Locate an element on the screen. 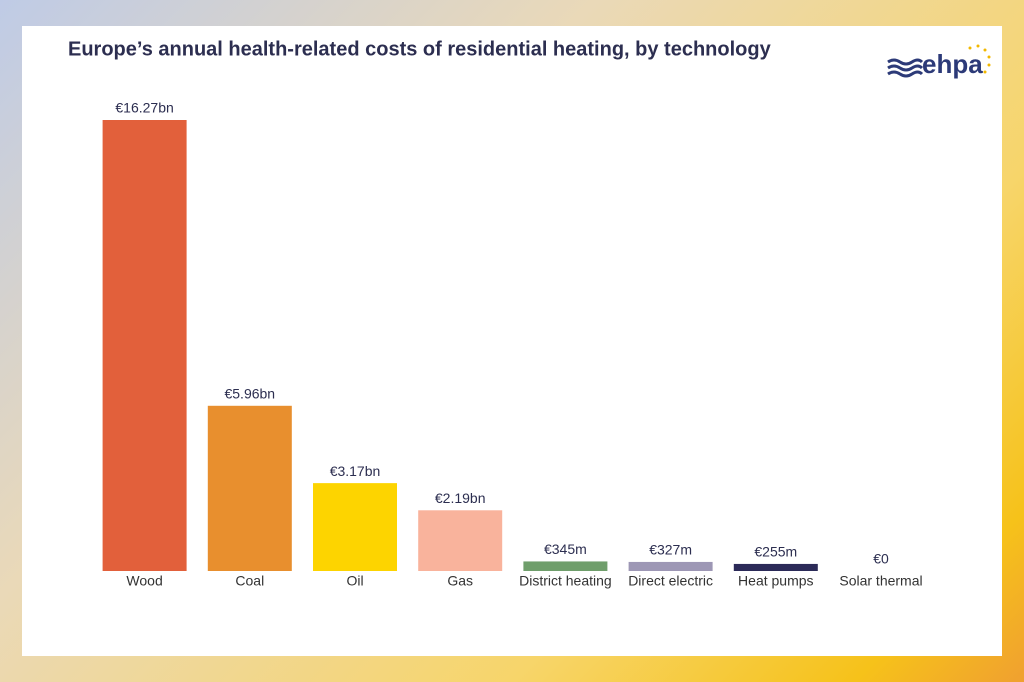 This screenshot has width=1024, height=682. value-label: €5.96bn is located at coordinates (249, 393).